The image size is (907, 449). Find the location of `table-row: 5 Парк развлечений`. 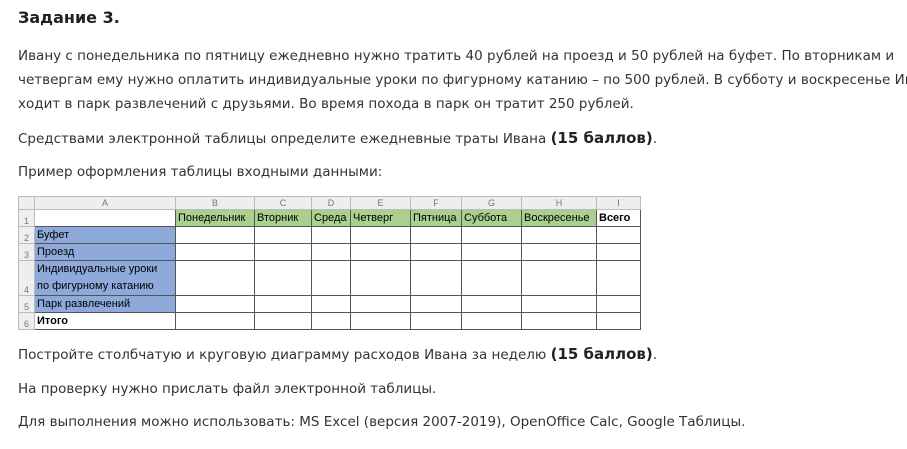

table-row: 5 Парк развлечений is located at coordinates (329, 304).